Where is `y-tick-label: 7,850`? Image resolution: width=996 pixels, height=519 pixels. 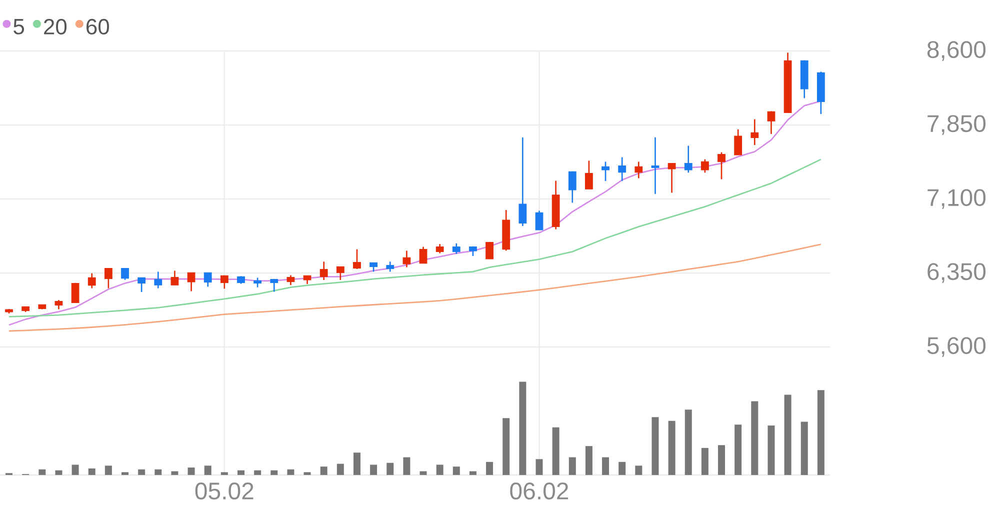 y-tick-label: 7,850 is located at coordinates (957, 125).